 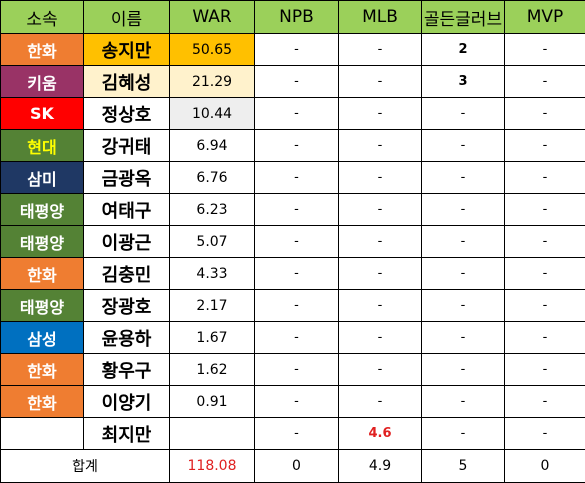 What do you see at coordinates (42, 337) in the screenshot?
I see `team-cell: 삼성` at bounding box center [42, 337].